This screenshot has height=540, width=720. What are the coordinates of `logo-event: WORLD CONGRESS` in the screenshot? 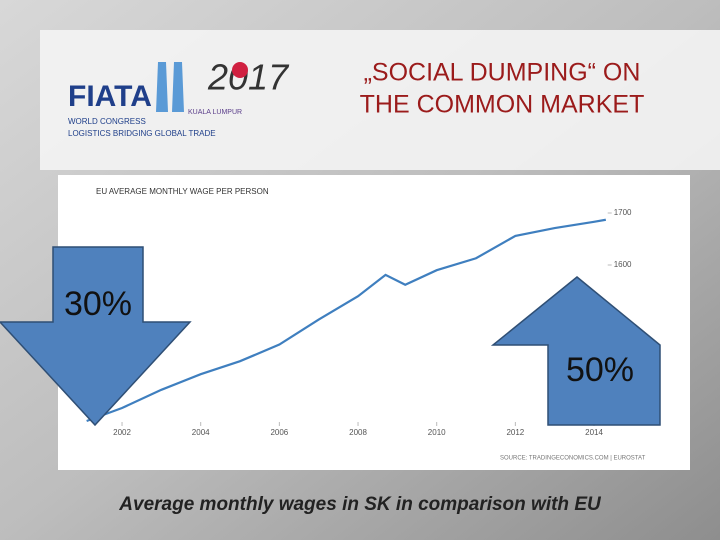 It's located at (107, 121).